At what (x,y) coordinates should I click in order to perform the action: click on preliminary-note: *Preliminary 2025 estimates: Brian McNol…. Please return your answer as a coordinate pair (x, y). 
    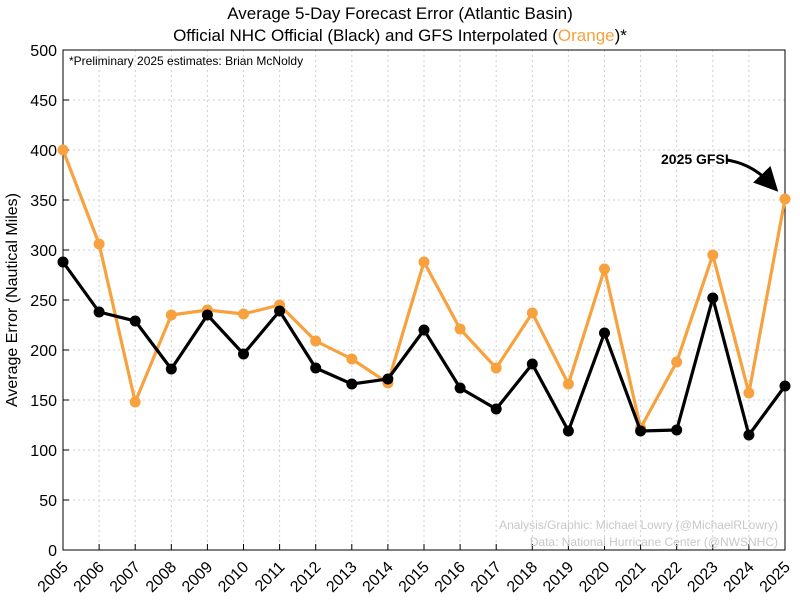
    Looking at the image, I should click on (186, 61).